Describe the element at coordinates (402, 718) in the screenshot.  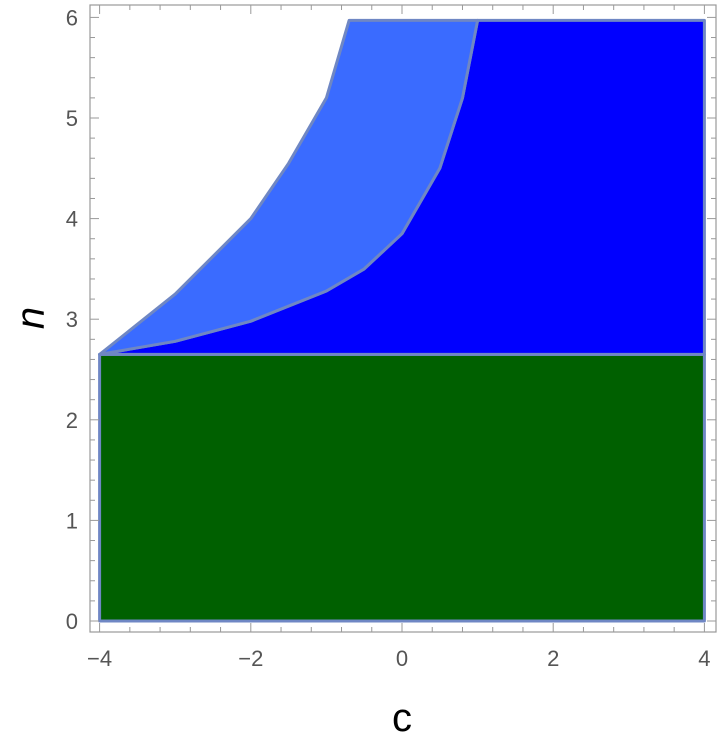
I see `x-axis-title: c` at that location.